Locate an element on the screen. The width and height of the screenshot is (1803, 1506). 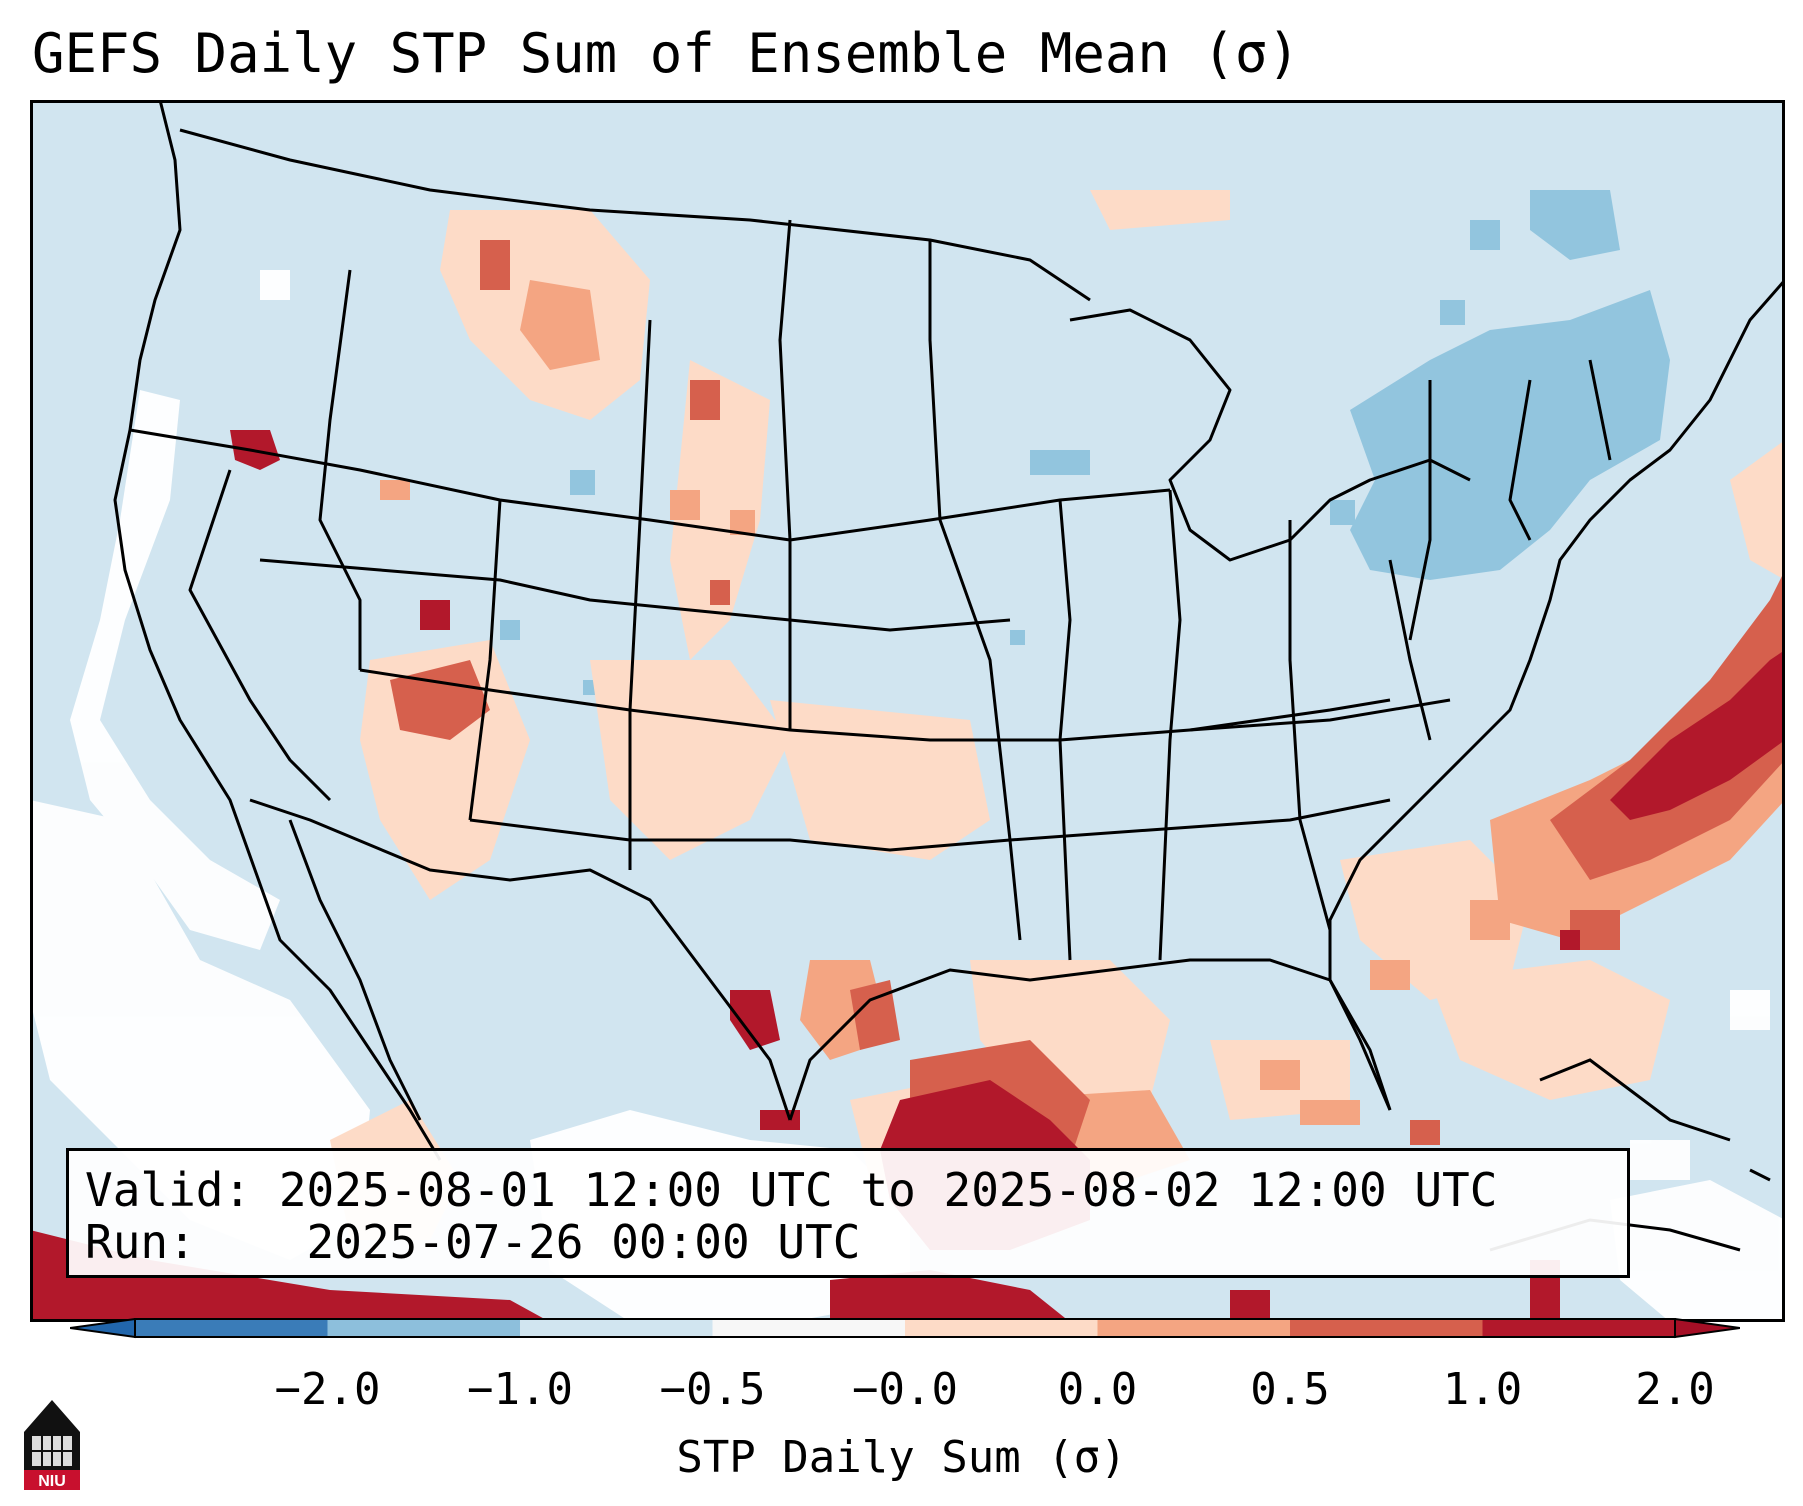
colorbar-over-arrow is located at coordinates (1707, 1328).